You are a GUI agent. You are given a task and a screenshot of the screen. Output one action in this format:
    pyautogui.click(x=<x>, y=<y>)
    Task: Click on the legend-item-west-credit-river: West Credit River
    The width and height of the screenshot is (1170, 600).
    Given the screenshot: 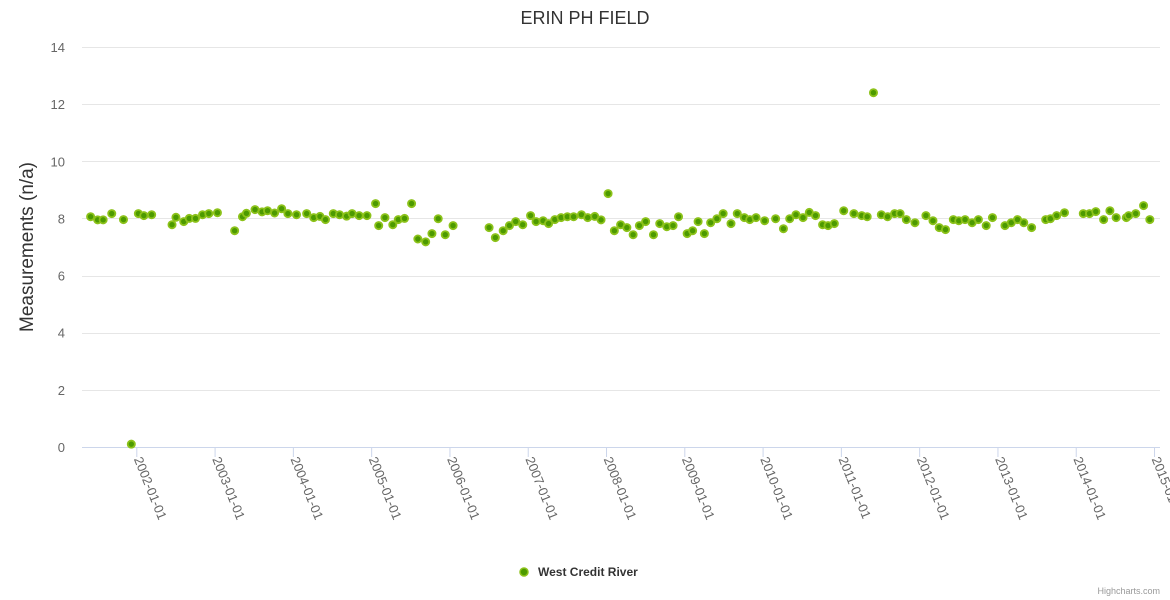 What is the action you would take?
    pyautogui.click(x=578, y=572)
    